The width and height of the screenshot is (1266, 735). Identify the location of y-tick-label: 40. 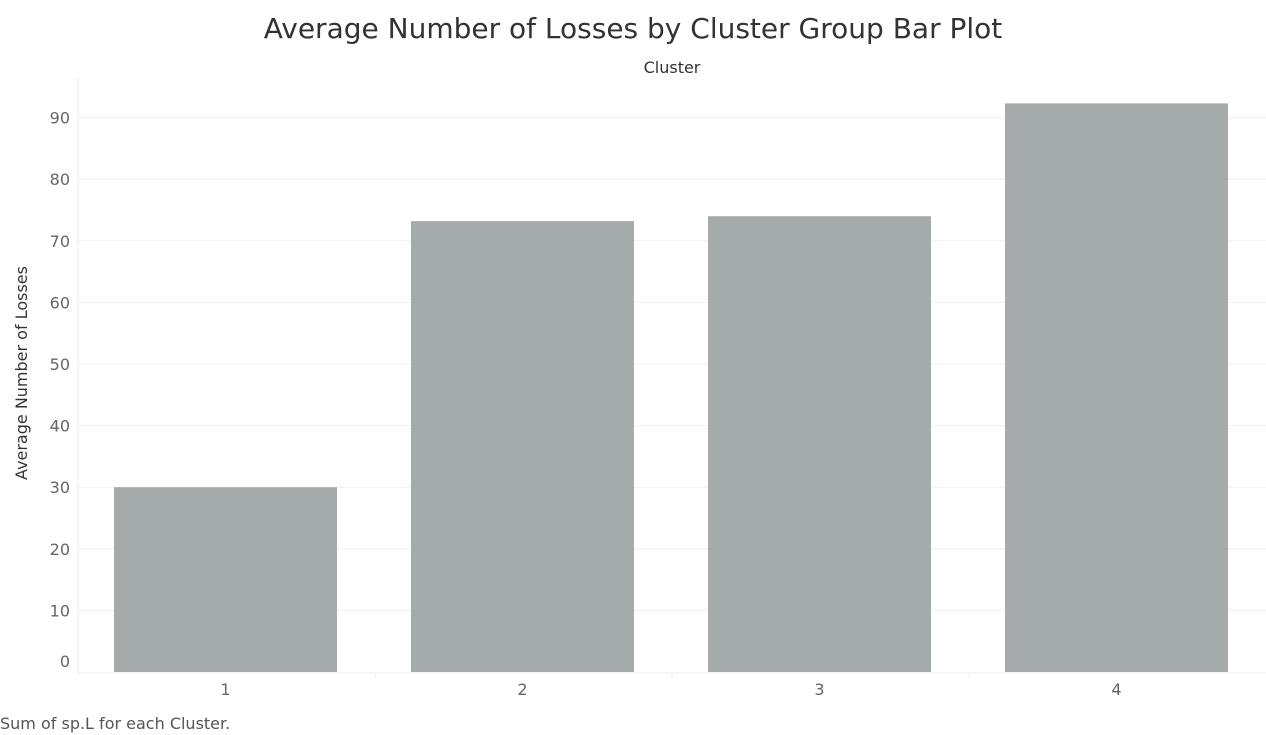
(60, 426).